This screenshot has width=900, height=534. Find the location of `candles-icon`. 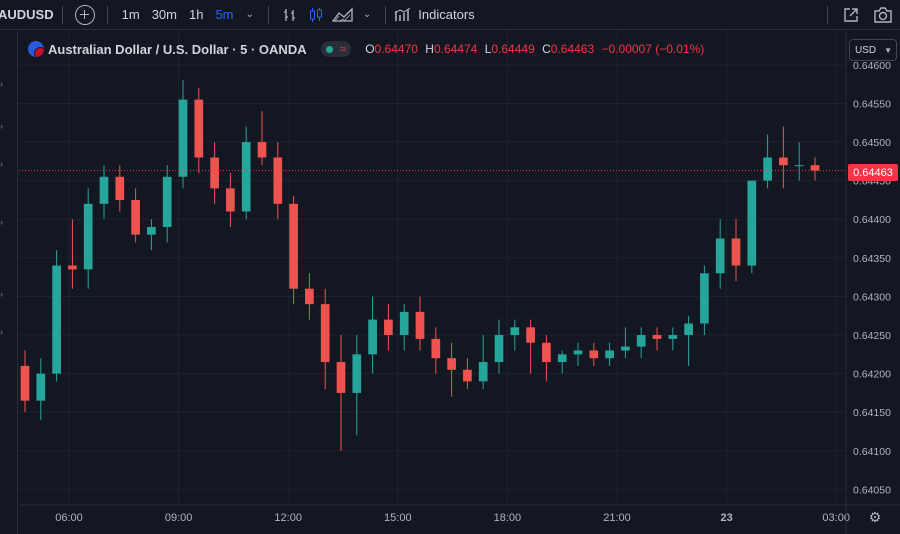

candles-icon is located at coordinates (315, 14).